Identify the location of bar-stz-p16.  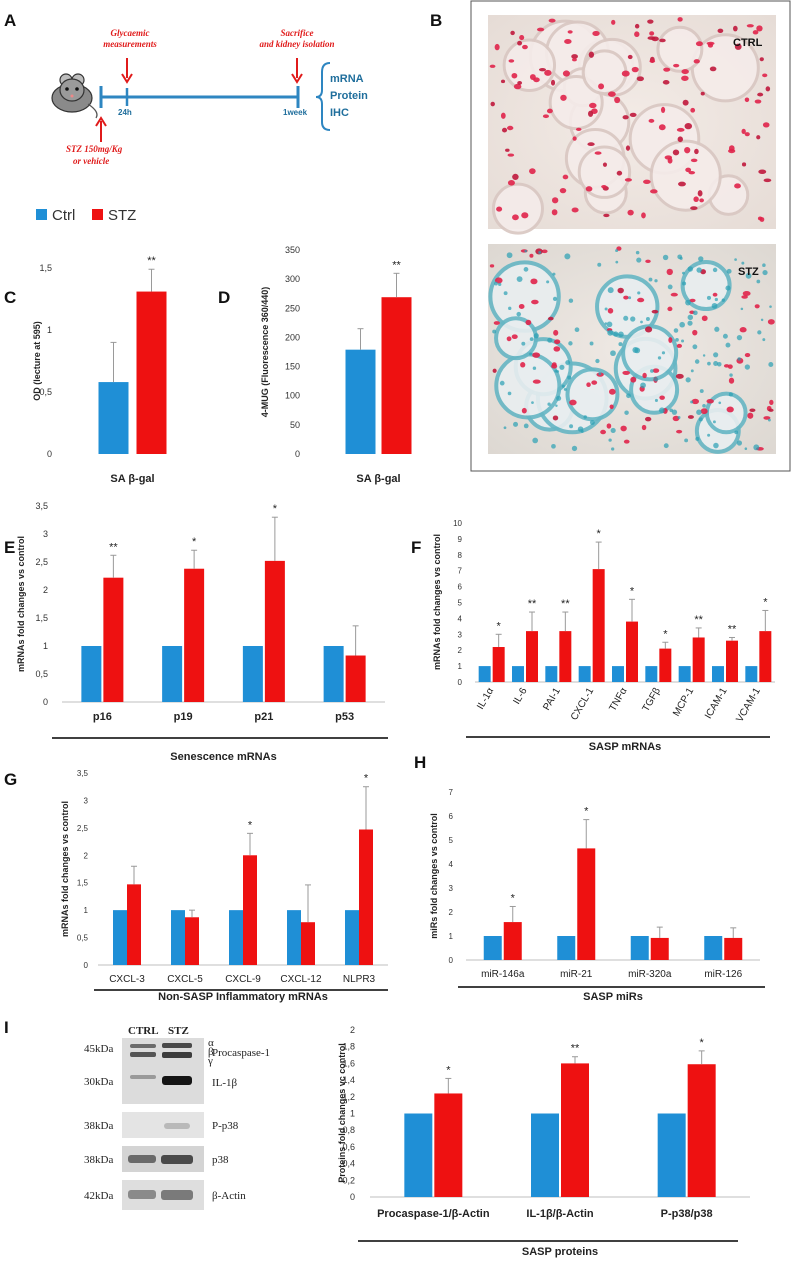
(113, 639).